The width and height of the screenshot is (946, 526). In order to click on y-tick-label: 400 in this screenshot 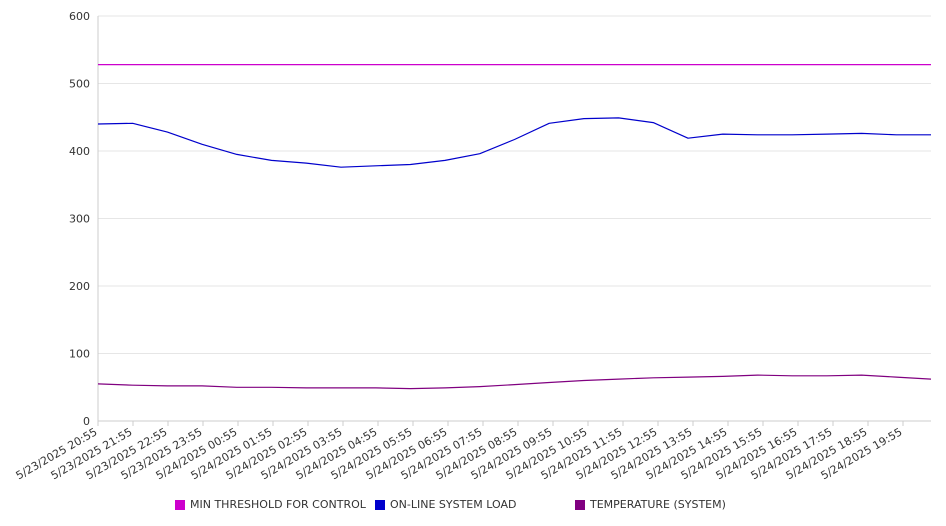, I will do `click(79, 151)`.